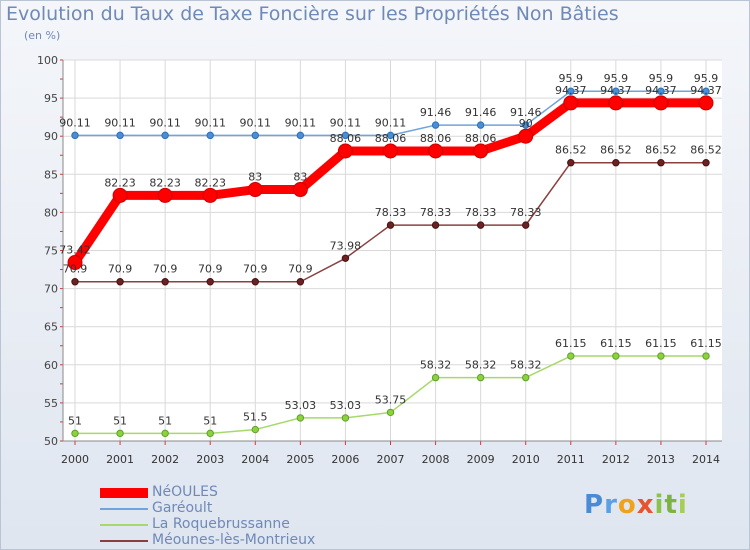 This screenshot has width=750, height=550. I want to click on x-tick-label: 2012, so click(616, 459).